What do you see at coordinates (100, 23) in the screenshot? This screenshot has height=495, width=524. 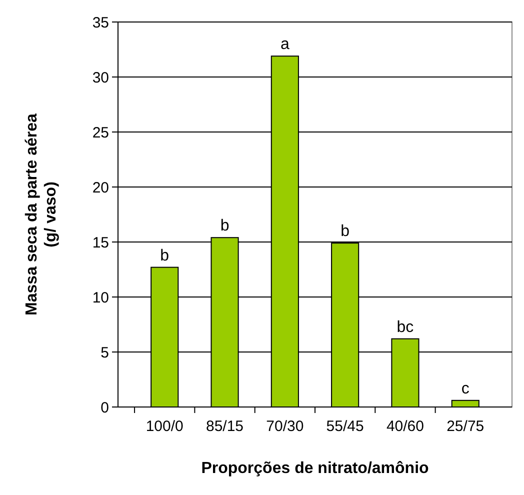 I see `y-tick-label: 35` at bounding box center [100, 23].